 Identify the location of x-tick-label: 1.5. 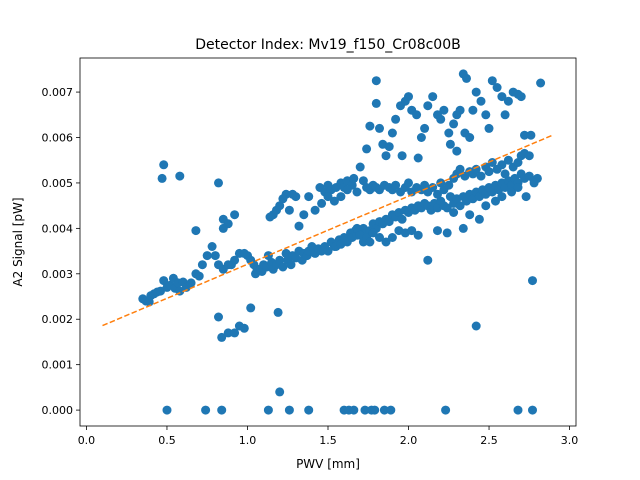
(328, 440).